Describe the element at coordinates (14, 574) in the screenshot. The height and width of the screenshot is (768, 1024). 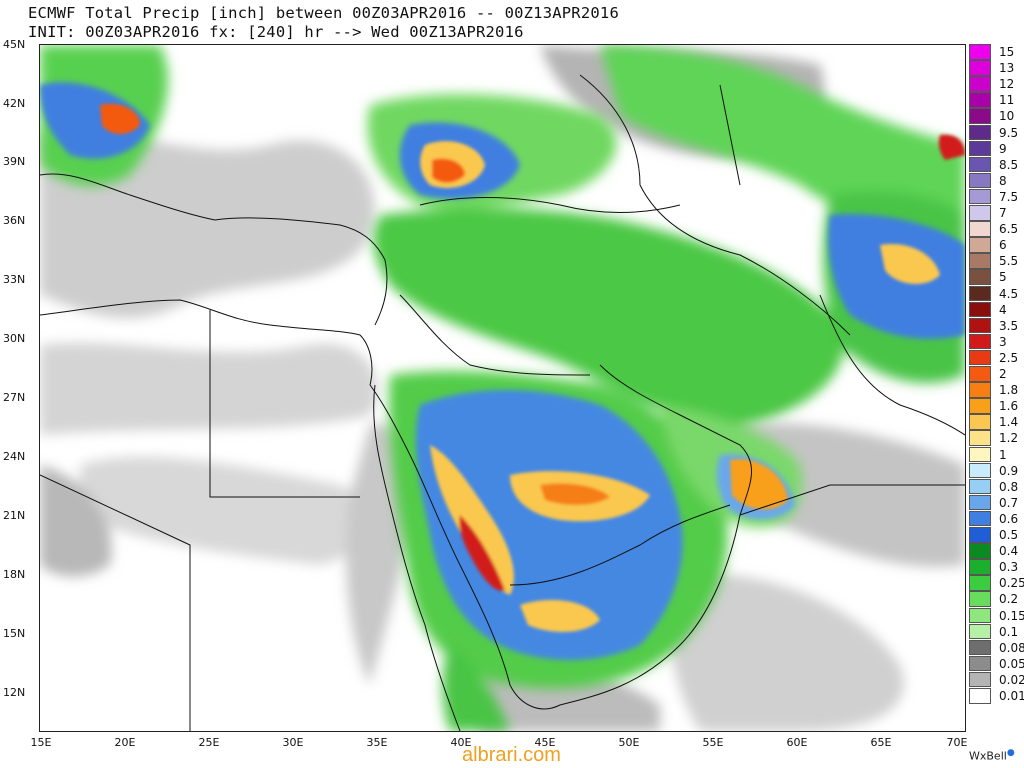
I see `lat-label: 18N` at that location.